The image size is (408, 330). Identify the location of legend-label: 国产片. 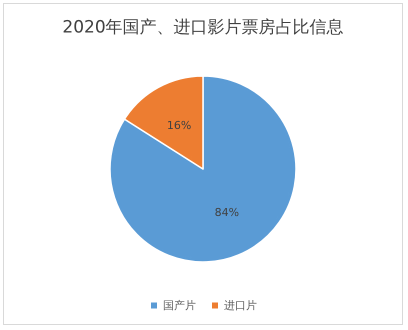
(179, 305).